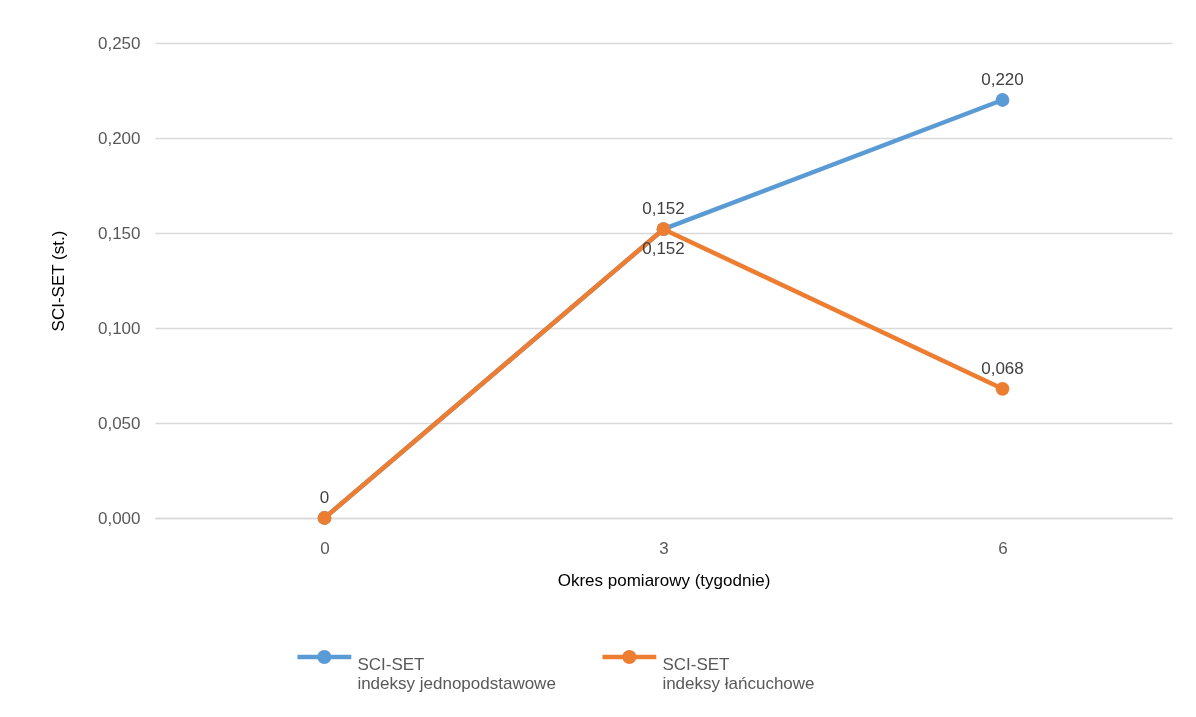  I want to click on data-label: 0,068, so click(1002, 368).